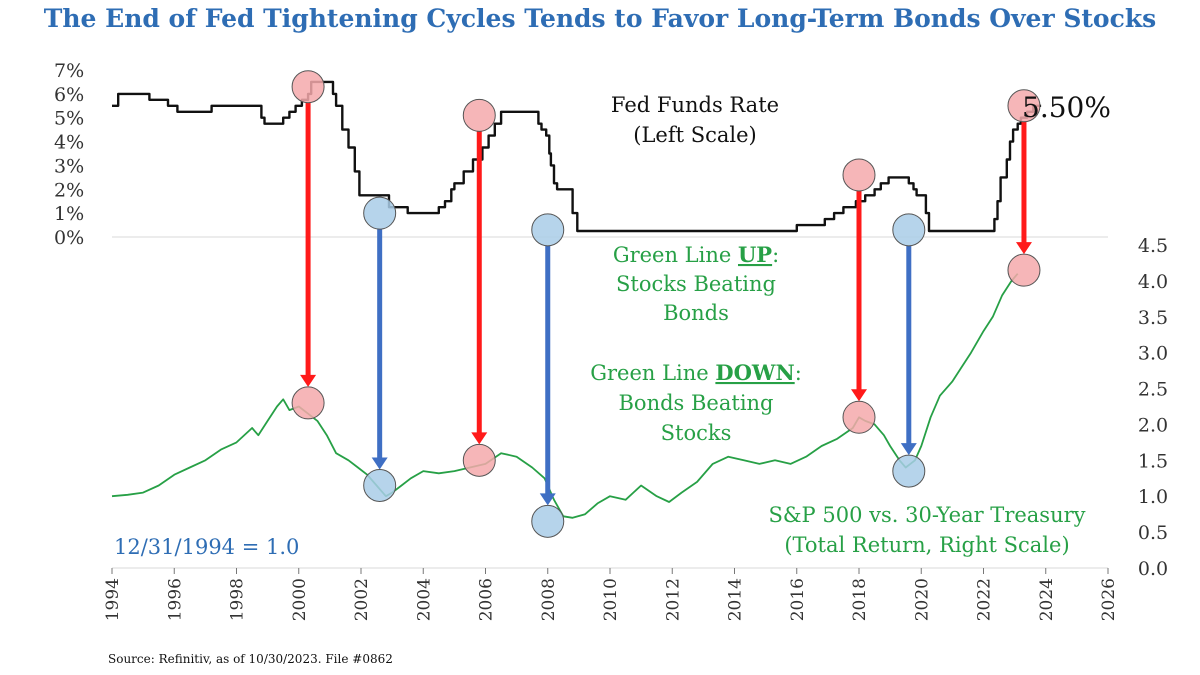 The image size is (1200, 675). What do you see at coordinates (926, 545) in the screenshot?
I see `ratio-label-line2: (Total Return, Right Scale)` at bounding box center [926, 545].